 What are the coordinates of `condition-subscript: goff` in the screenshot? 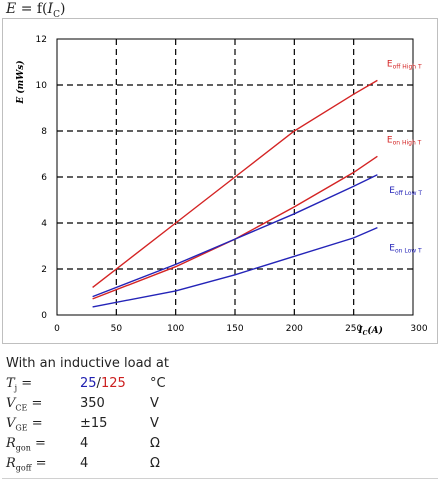 It's located at (23, 468).